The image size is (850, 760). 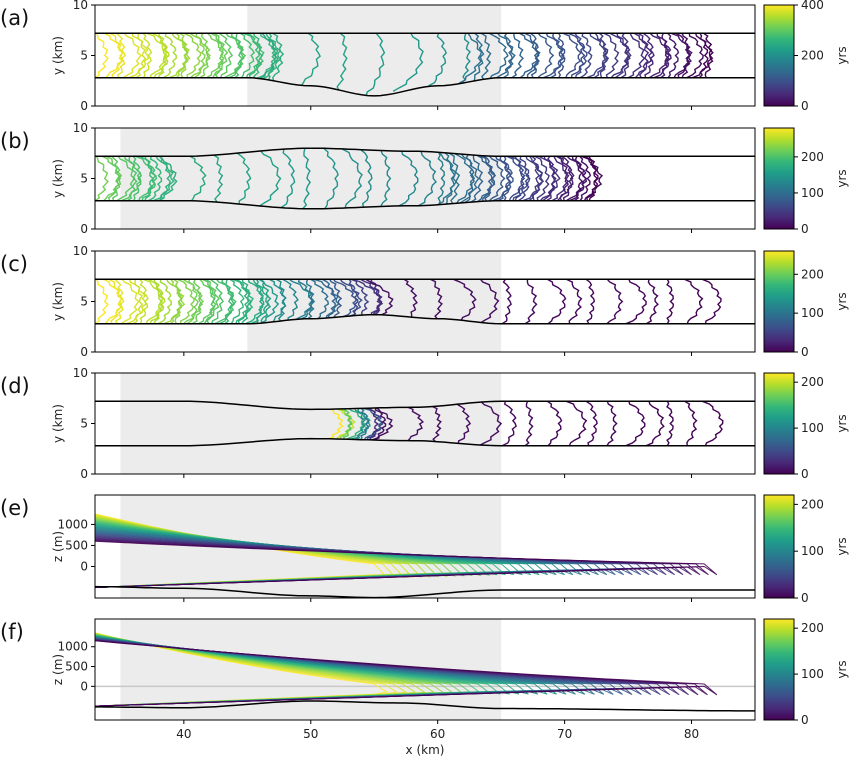 I want to click on panel-label: (e), so click(x=14, y=508).